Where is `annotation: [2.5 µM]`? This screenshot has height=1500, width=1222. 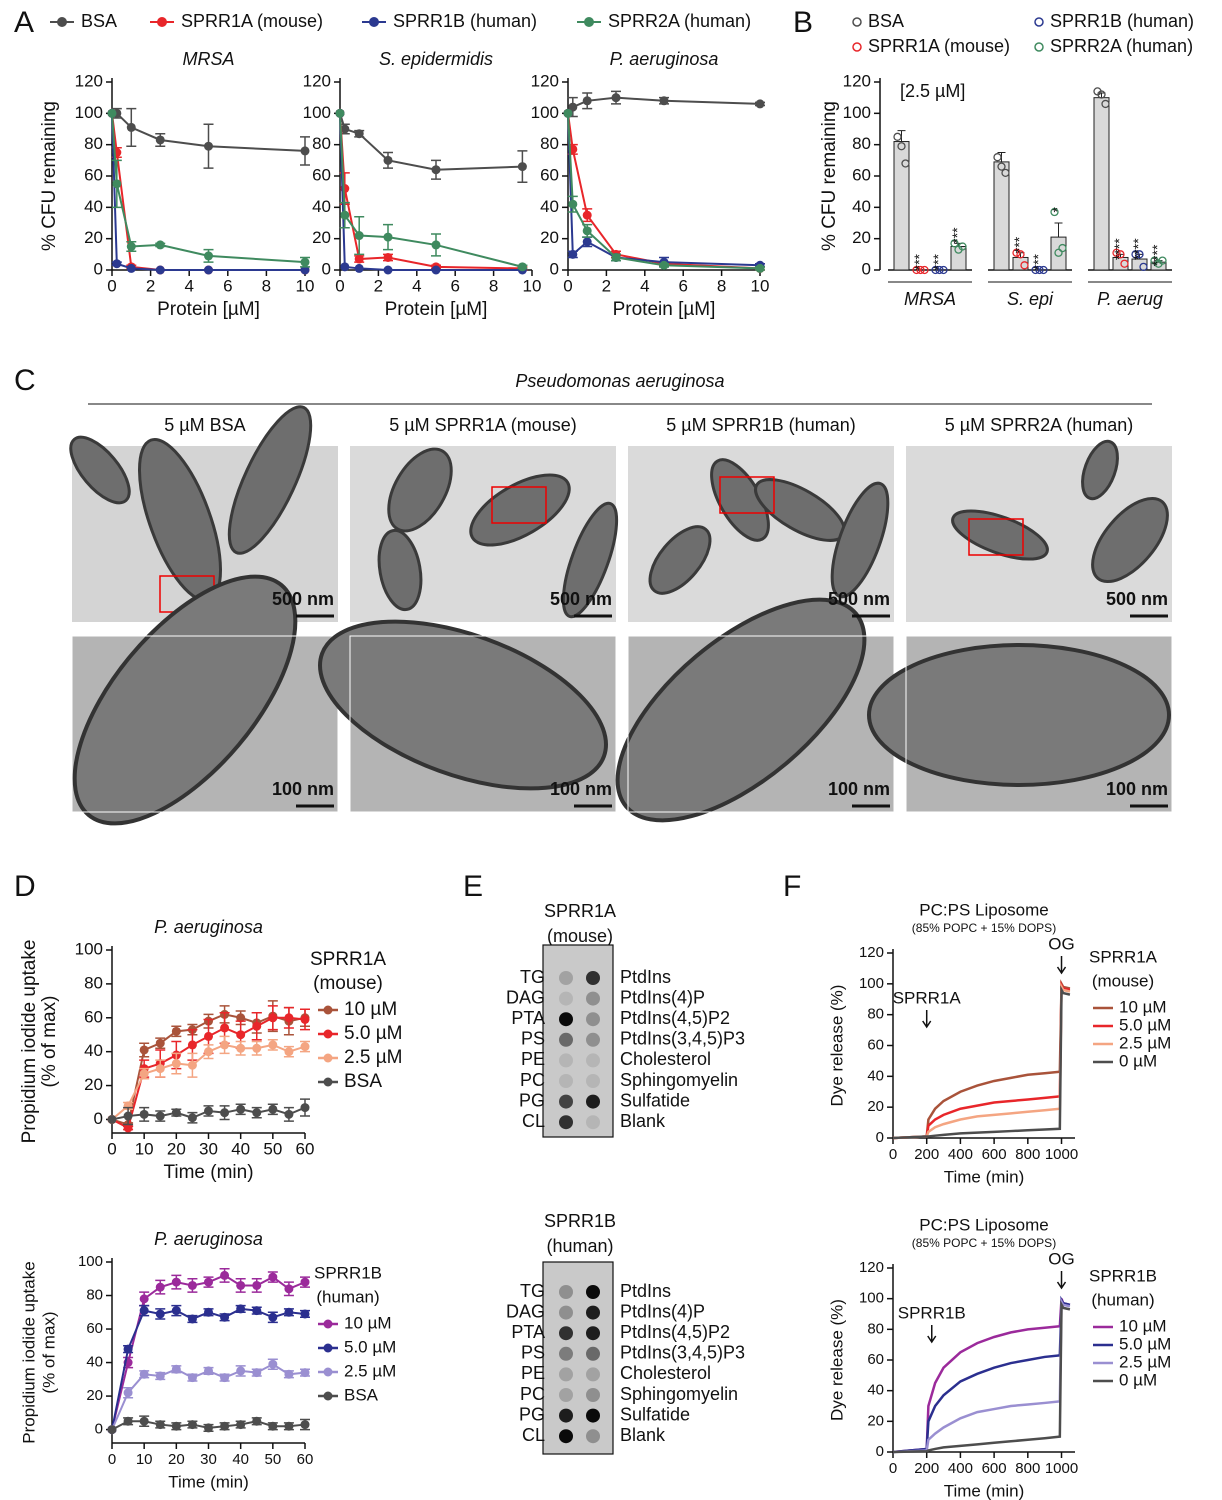 annotation: [2.5 µM] is located at coordinates (932, 91).